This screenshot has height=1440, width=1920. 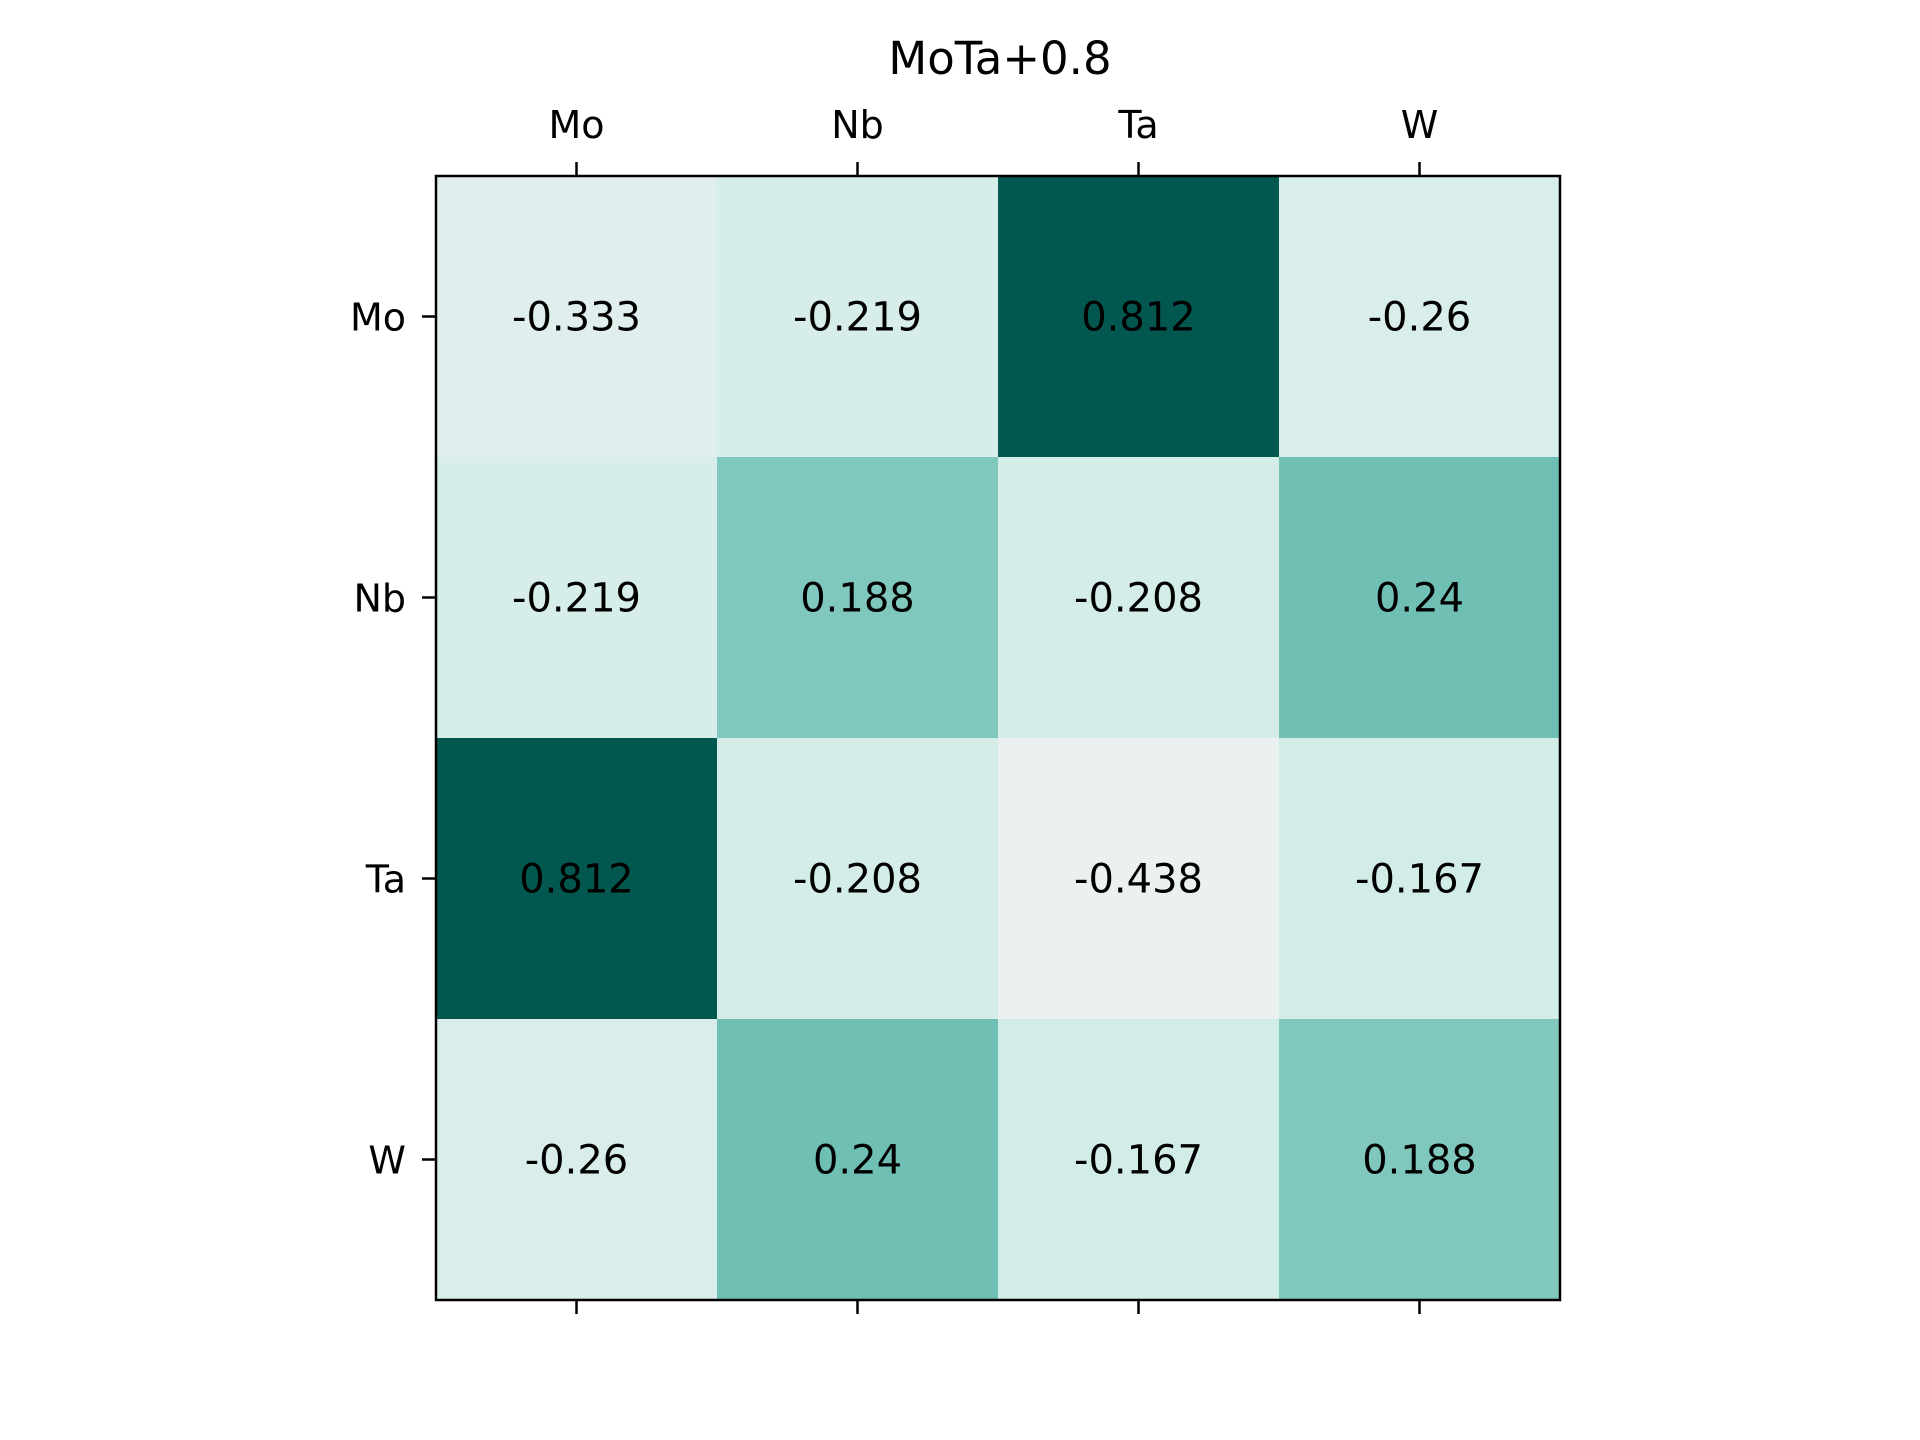 I want to click on heatmap-cell-ta-nb, so click(x=858, y=879).